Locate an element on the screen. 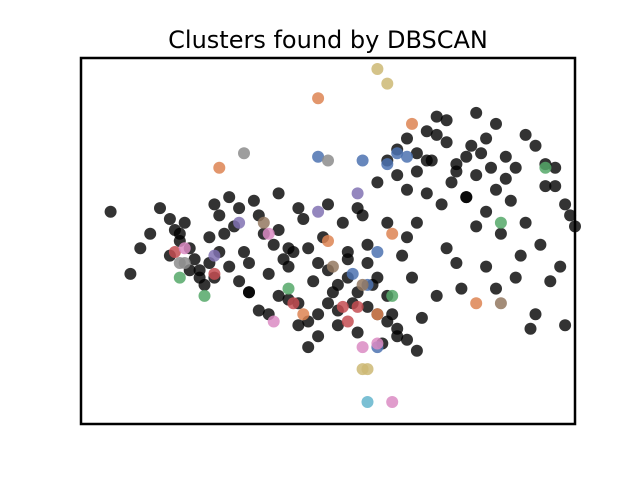 The image size is (640, 478). chart-title: Clusters found by DBSCAN is located at coordinates (328, 40).